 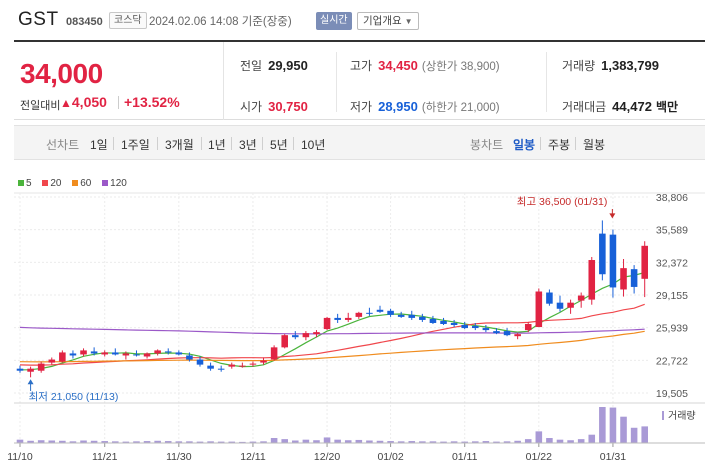 I want to click on x-tick-label: 12/20, so click(x=327, y=457).